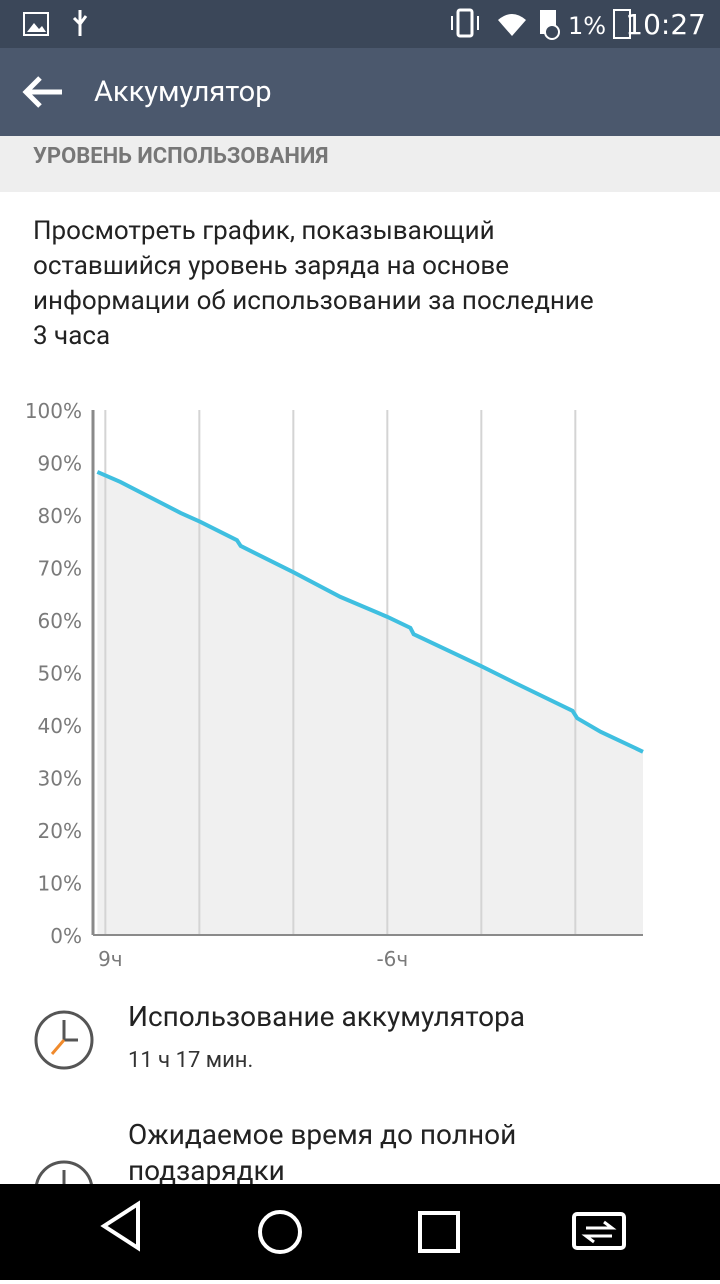  I want to click on x-tick-label: 9ч, so click(110, 959).